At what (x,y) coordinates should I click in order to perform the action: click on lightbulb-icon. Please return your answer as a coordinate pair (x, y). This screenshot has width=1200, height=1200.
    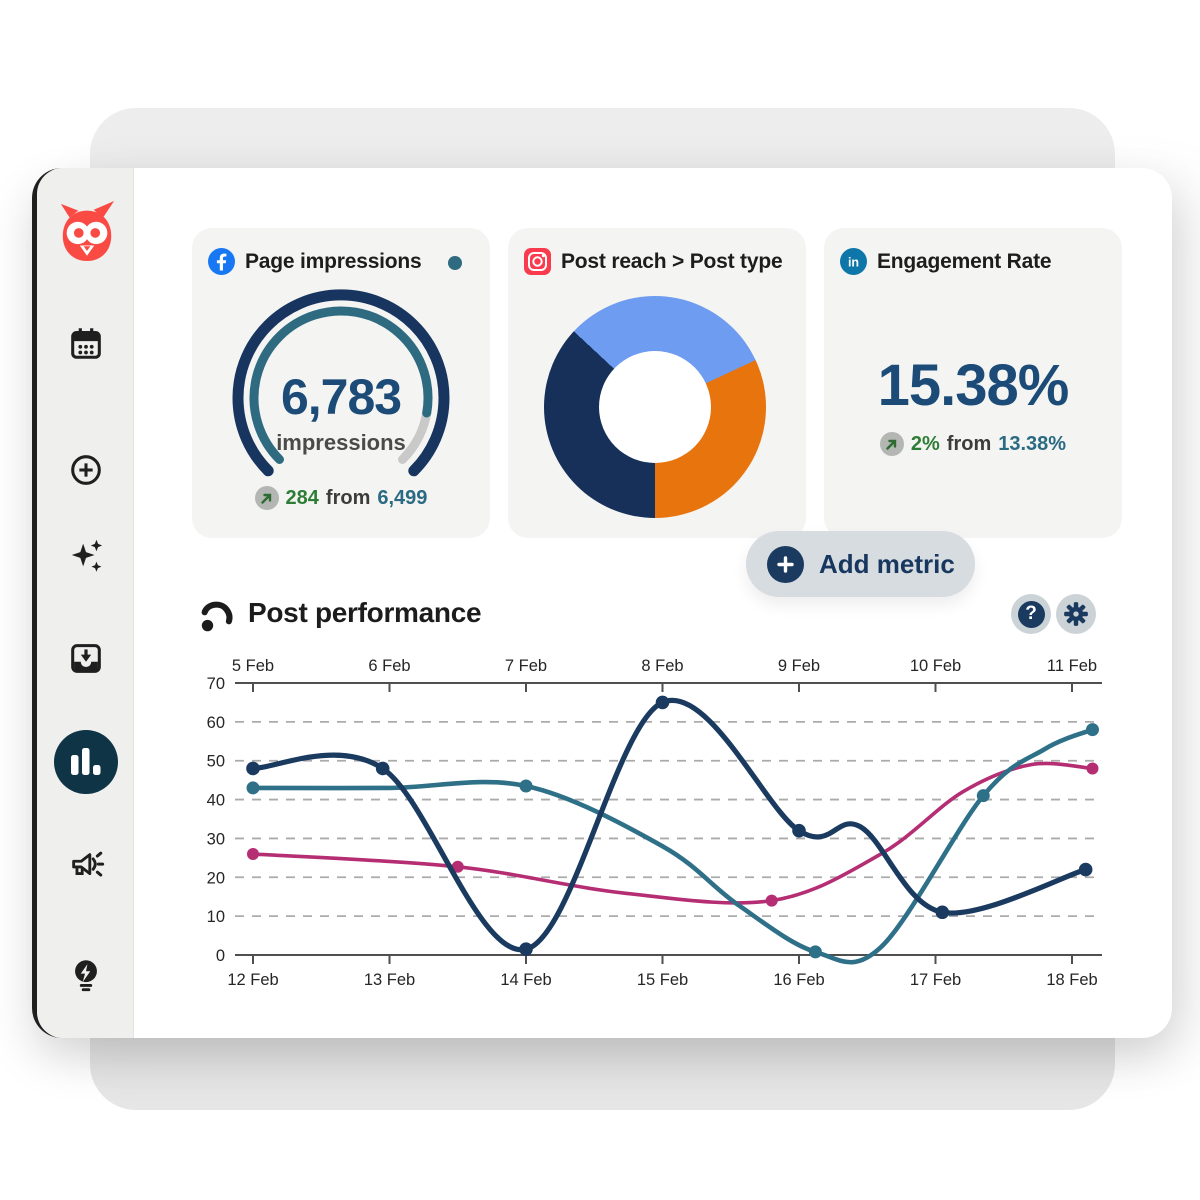
    Looking at the image, I should click on (86, 976).